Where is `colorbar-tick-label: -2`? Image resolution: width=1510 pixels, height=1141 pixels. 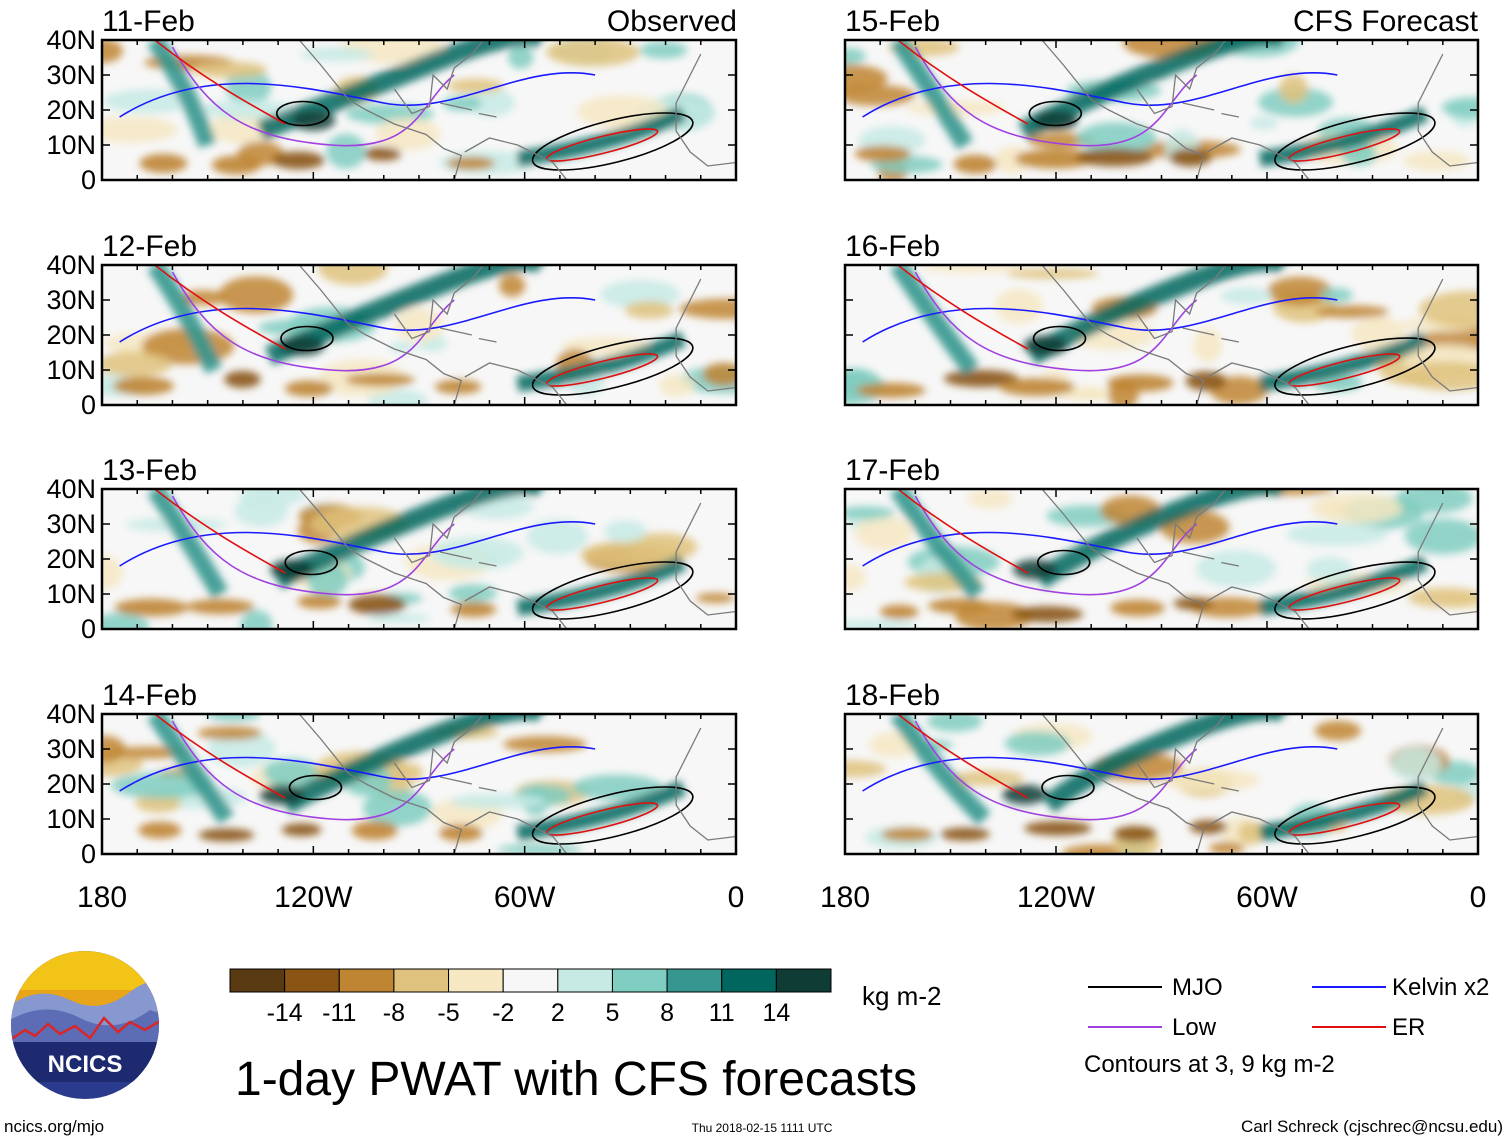
colorbar-tick-label: -2 is located at coordinates (503, 1013).